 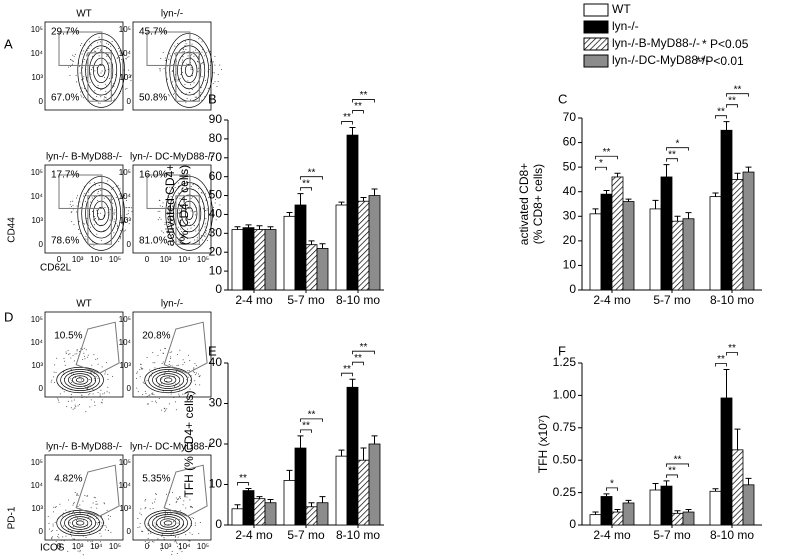 What do you see at coordinates (572, 289) in the screenshot?
I see `y-tick-label: 0` at bounding box center [572, 289].